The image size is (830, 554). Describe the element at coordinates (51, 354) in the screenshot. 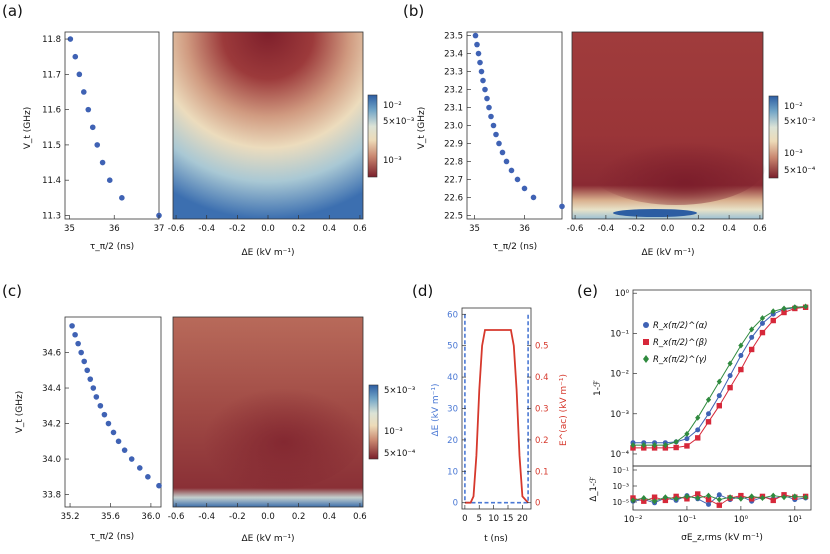

I see `y-tick-label: 34.6` at that location.